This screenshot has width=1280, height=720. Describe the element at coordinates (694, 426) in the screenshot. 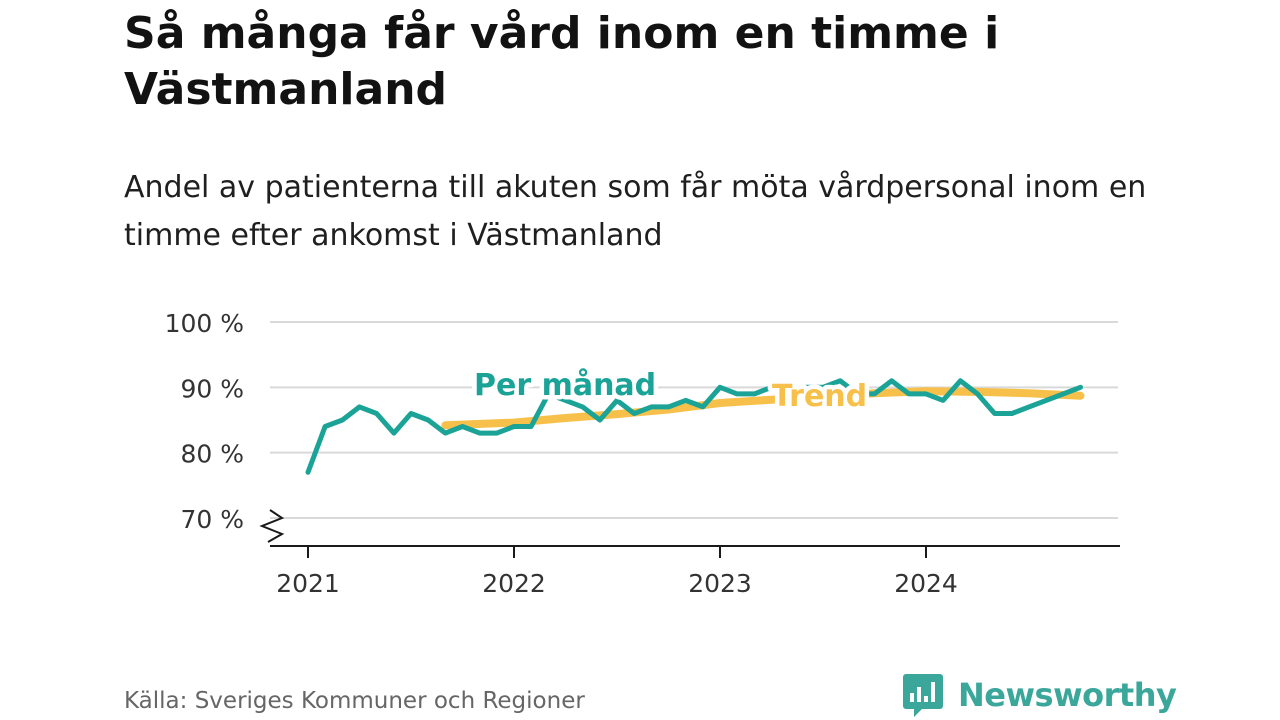

I see `monthly-line` at that location.